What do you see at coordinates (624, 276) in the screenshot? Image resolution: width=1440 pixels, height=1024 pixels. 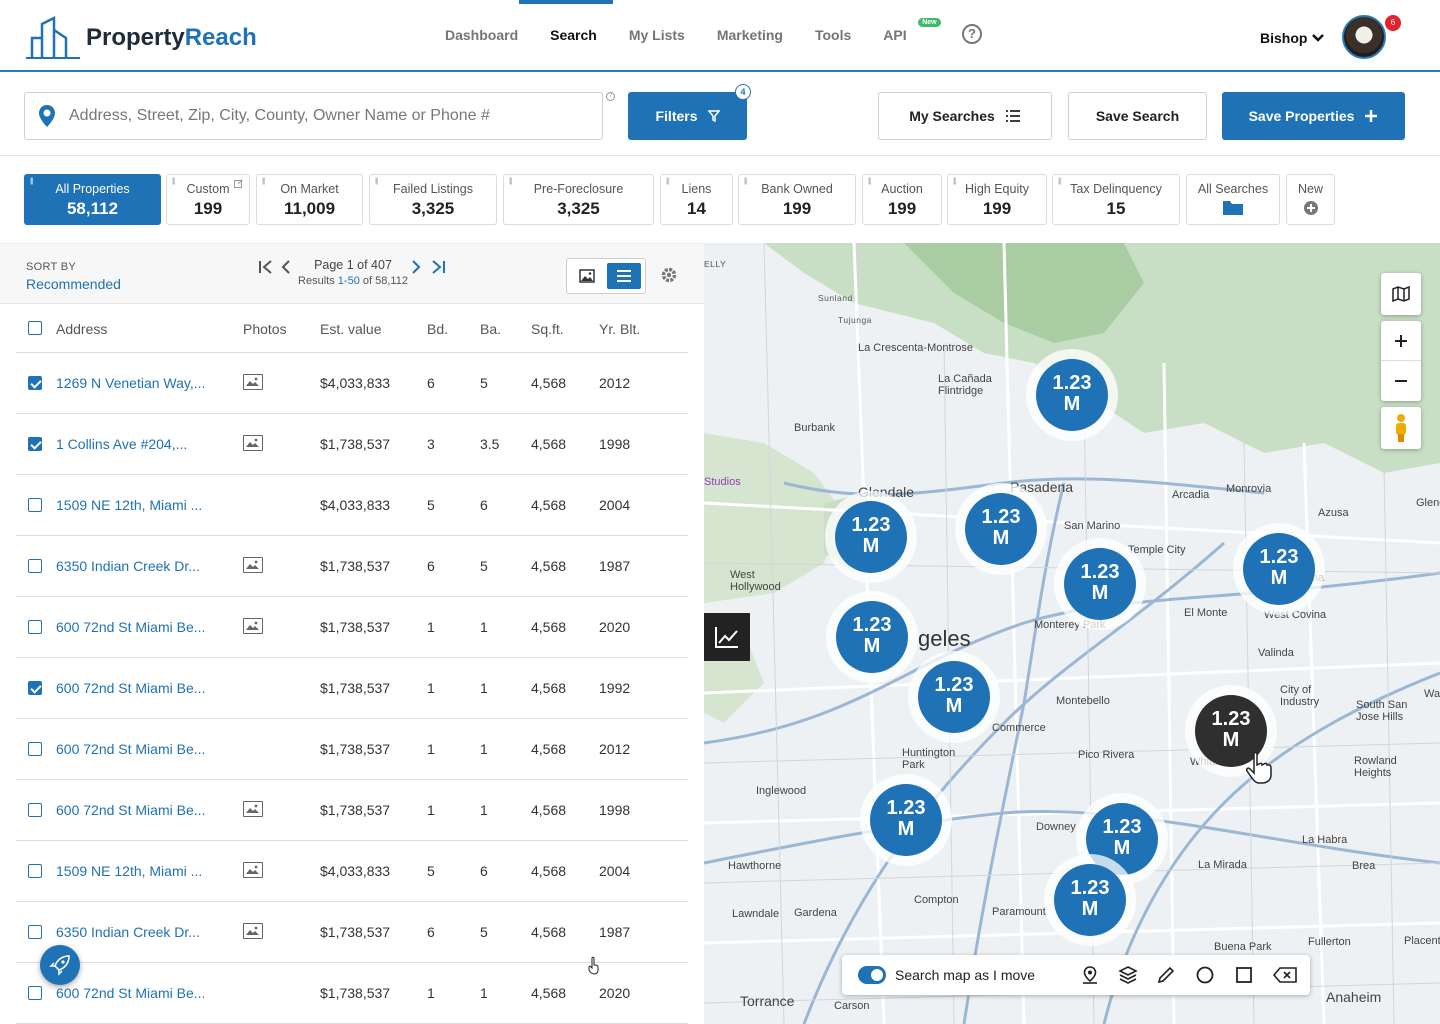 I see `list-view-button` at bounding box center [624, 276].